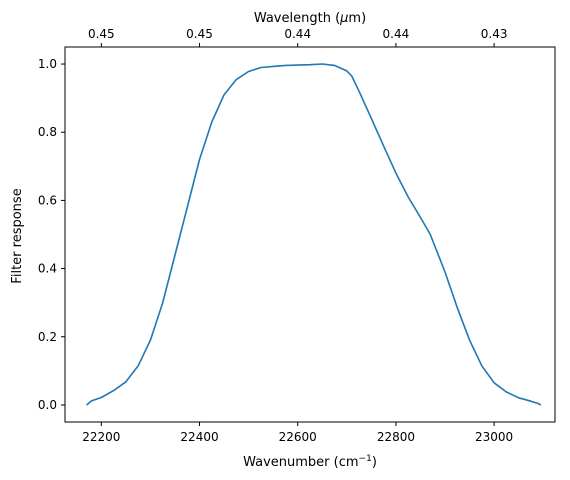 The image size is (570, 480). Describe the element at coordinates (47, 200) in the screenshot. I see `y-tick-label: 0.6` at that location.